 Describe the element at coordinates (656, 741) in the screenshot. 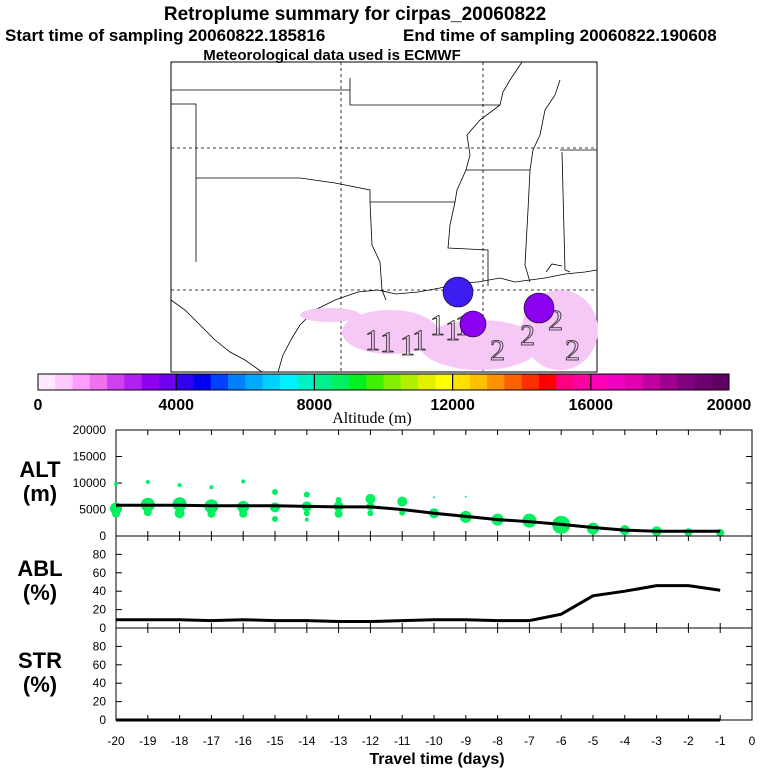

I see `x-tick-label: -3` at that location.